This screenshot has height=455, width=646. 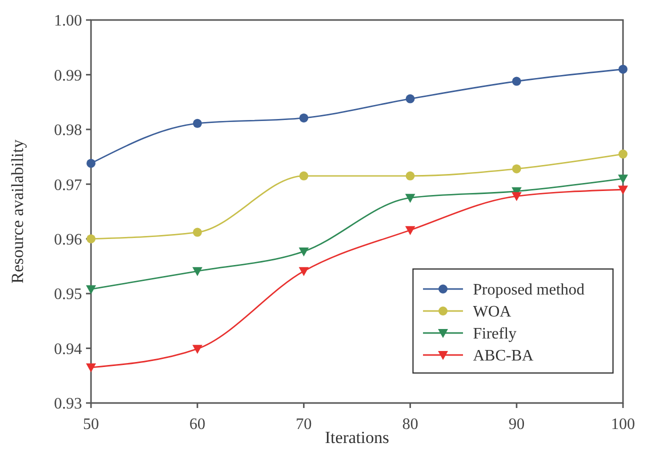 I want to click on x-tick-label: 80, so click(x=410, y=424).